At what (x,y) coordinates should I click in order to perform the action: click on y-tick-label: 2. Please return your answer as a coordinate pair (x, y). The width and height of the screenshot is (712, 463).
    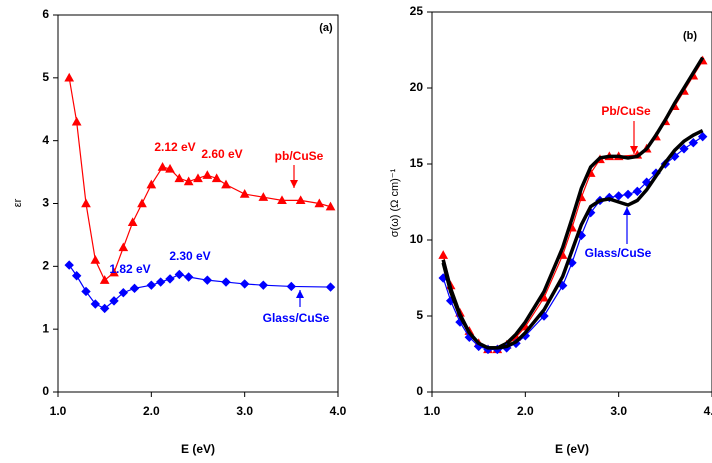
    Looking at the image, I should click on (45, 266).